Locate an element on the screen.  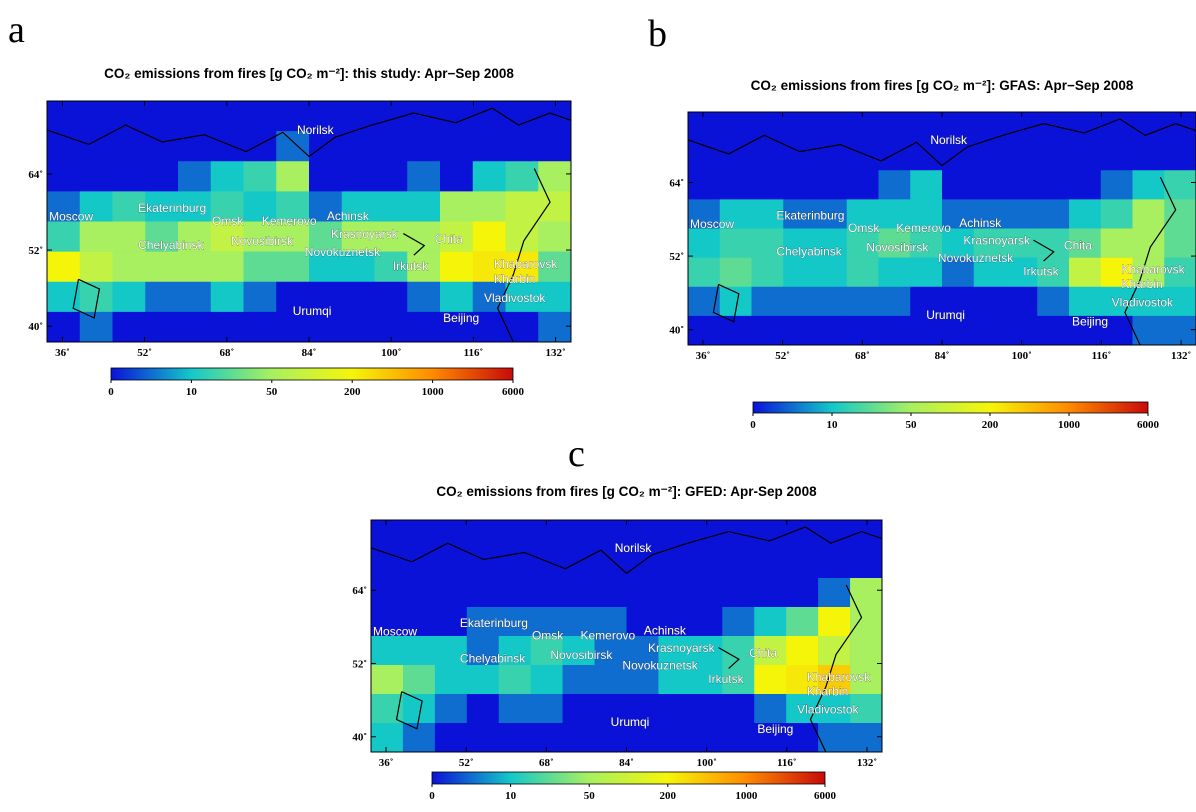
city-label: Ekaterinburg is located at coordinates (494, 623).